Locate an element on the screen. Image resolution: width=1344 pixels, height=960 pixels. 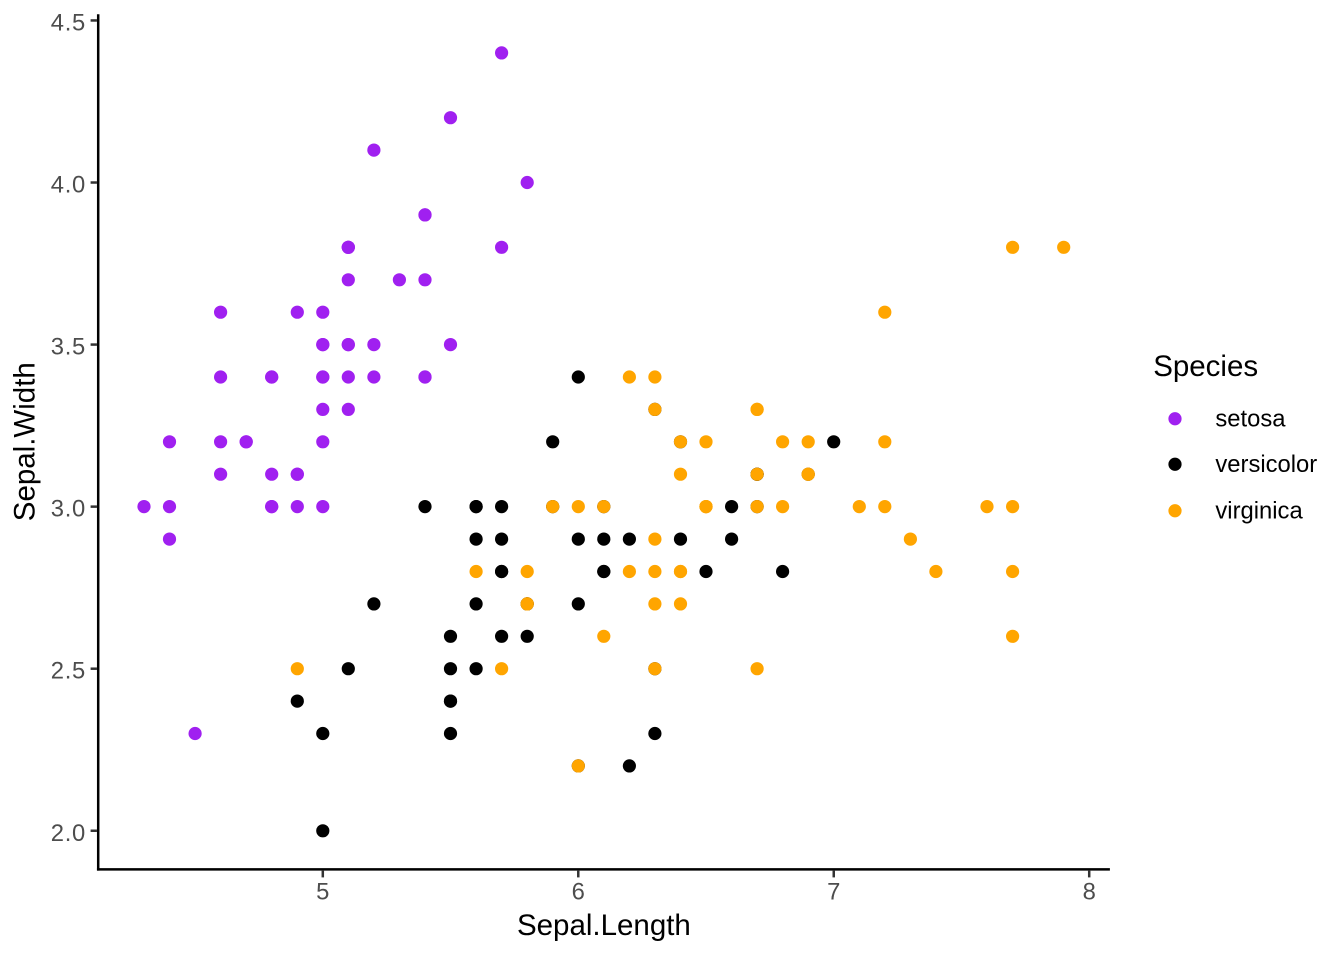
svg-text: 8 is located at coordinates (1089, 892).